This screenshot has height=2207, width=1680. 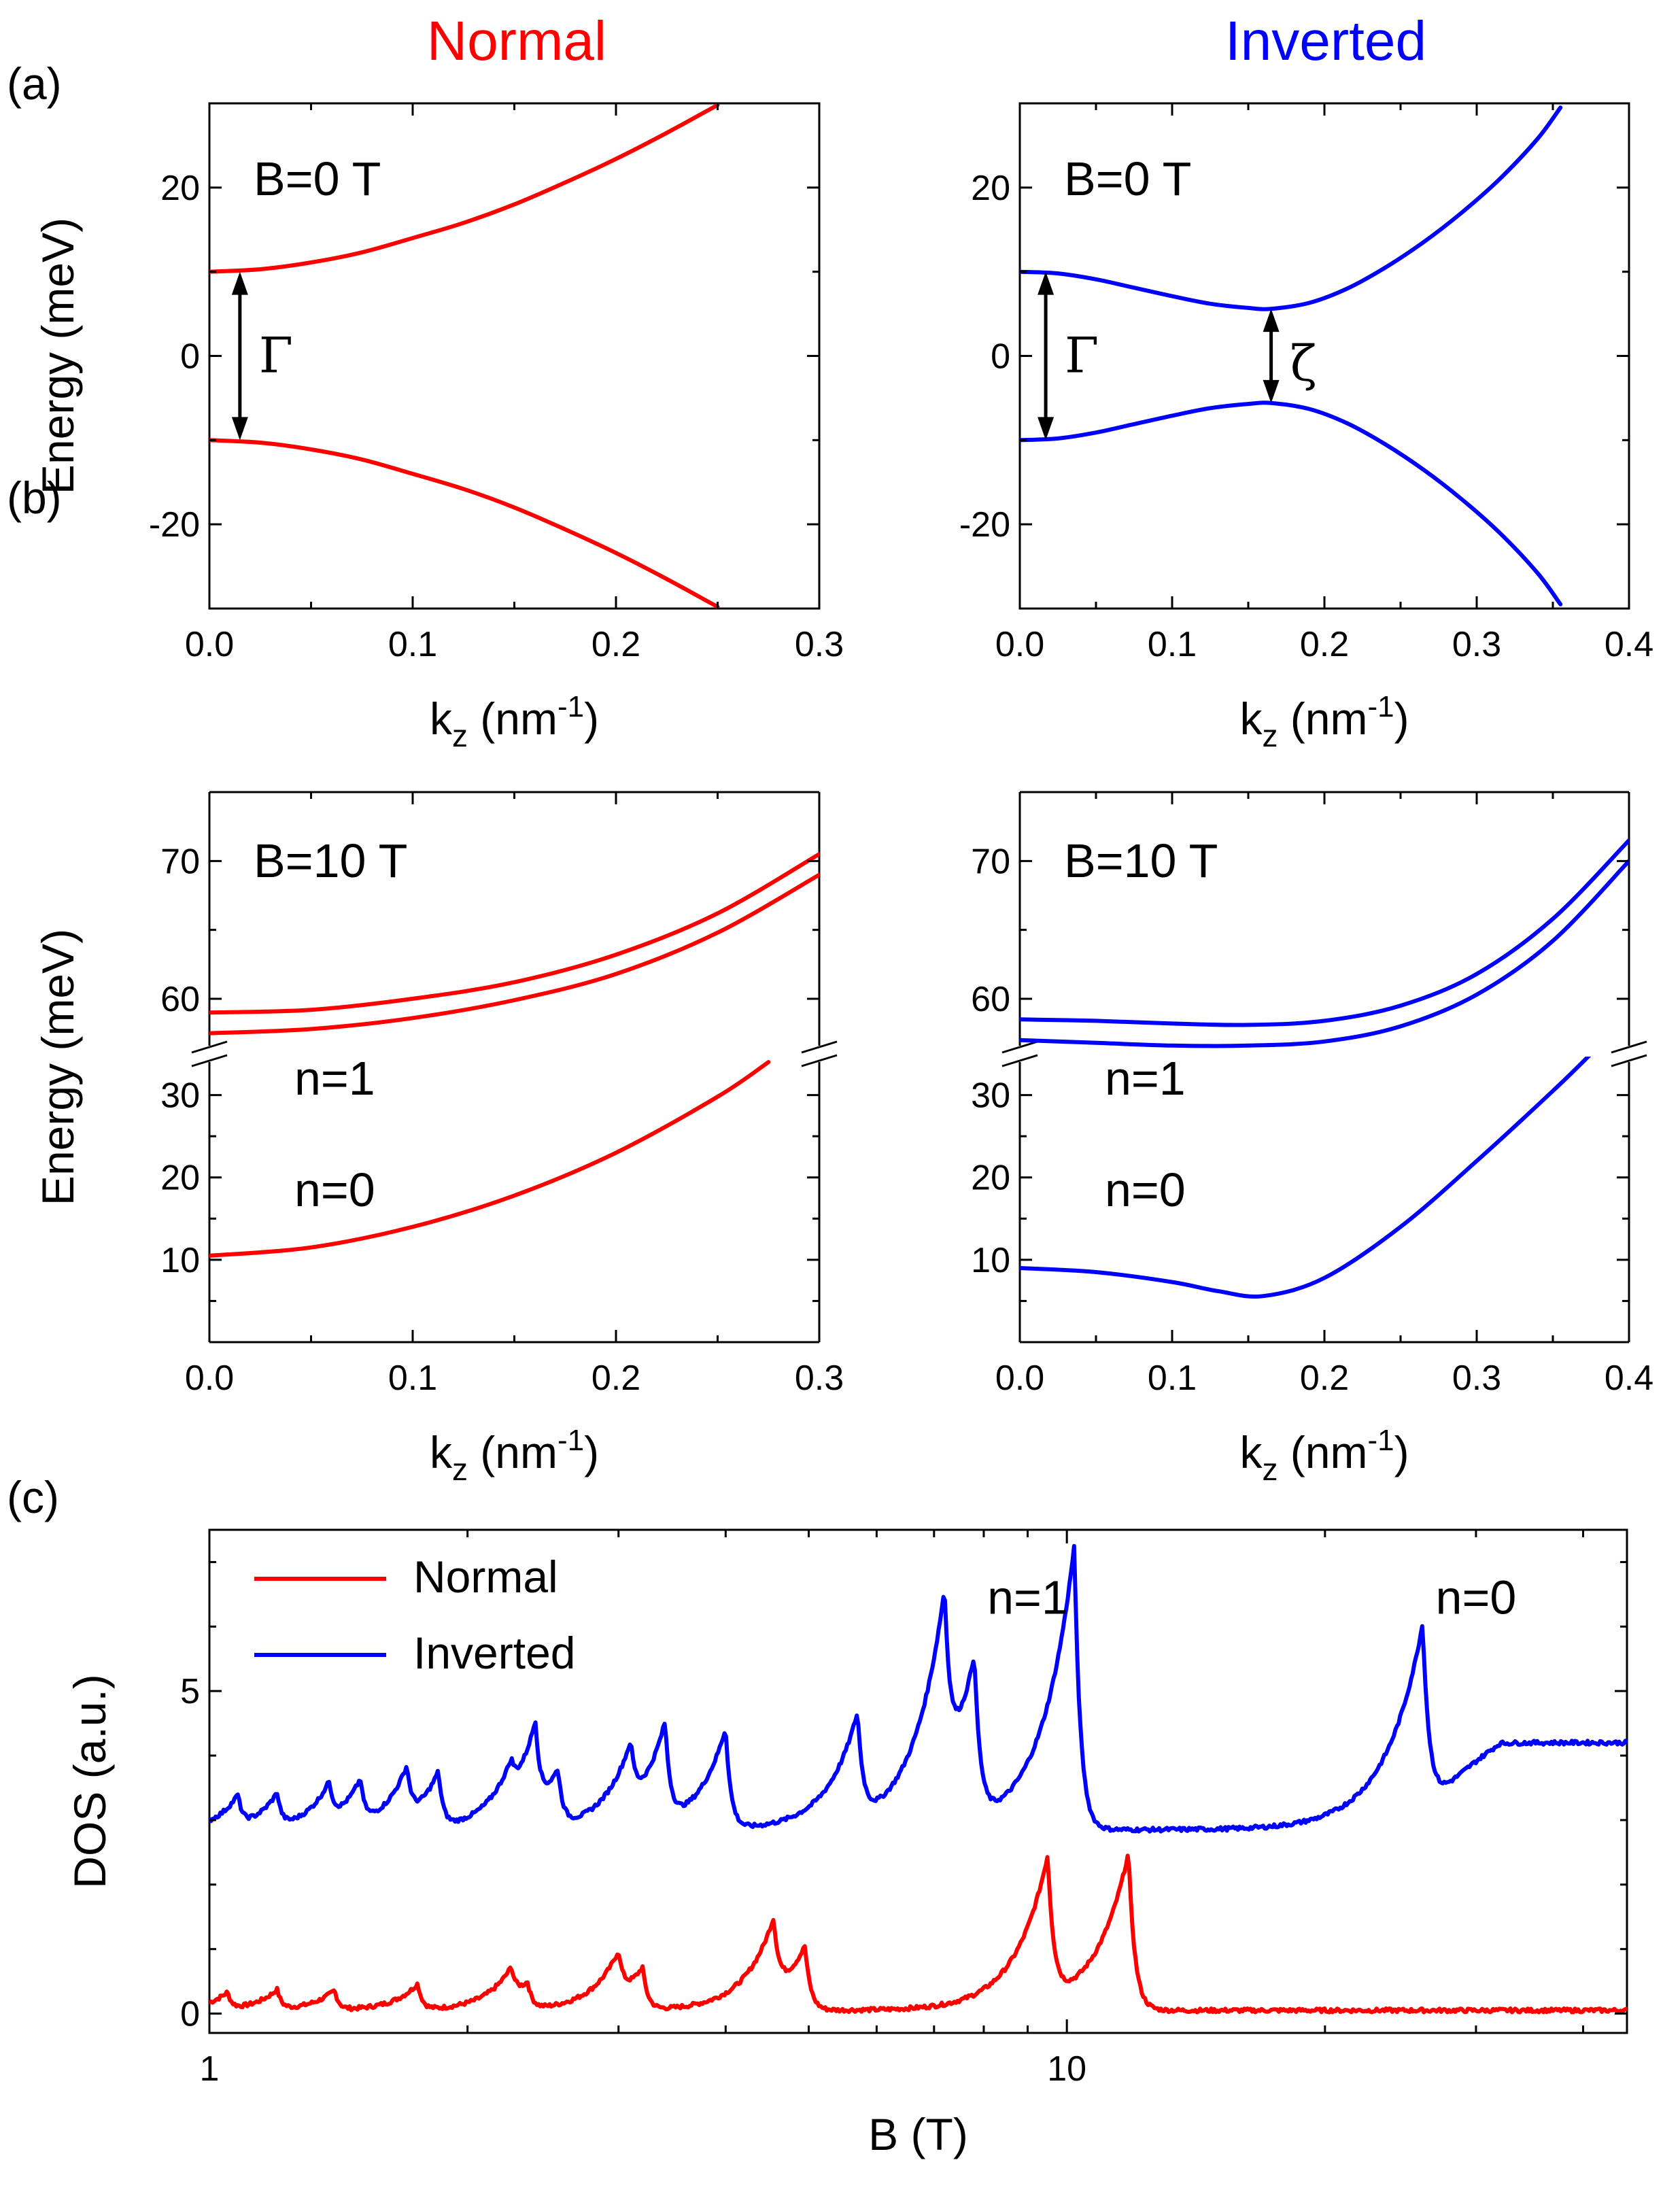 What do you see at coordinates (616, 644) in the screenshot?
I see `a_normal-xtick-label: 0.2` at bounding box center [616, 644].